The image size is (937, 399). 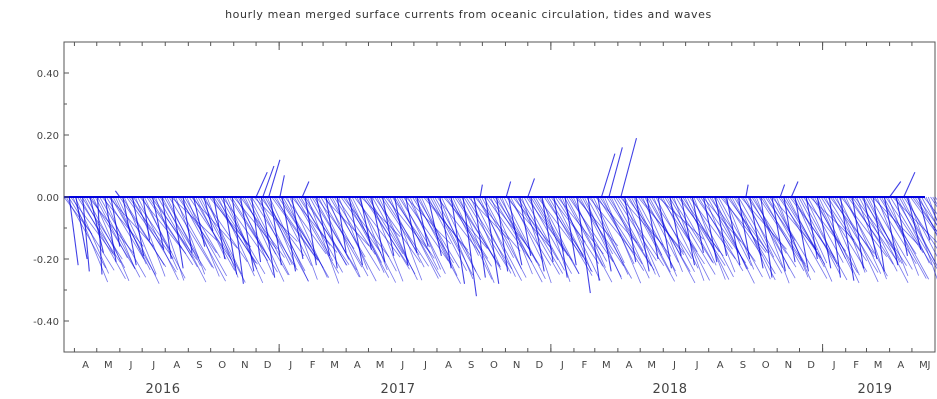 What do you see at coordinates (244, 365) in the screenshot?
I see `x-month-label: N` at bounding box center [244, 365].